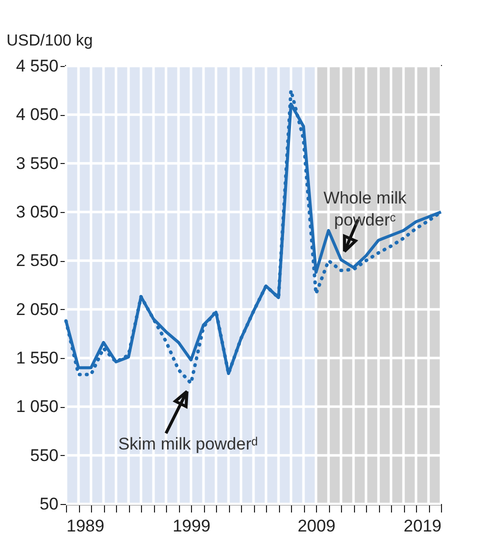 The image size is (493, 543). I want to click on y-tick-label: 550, so click(44, 455).